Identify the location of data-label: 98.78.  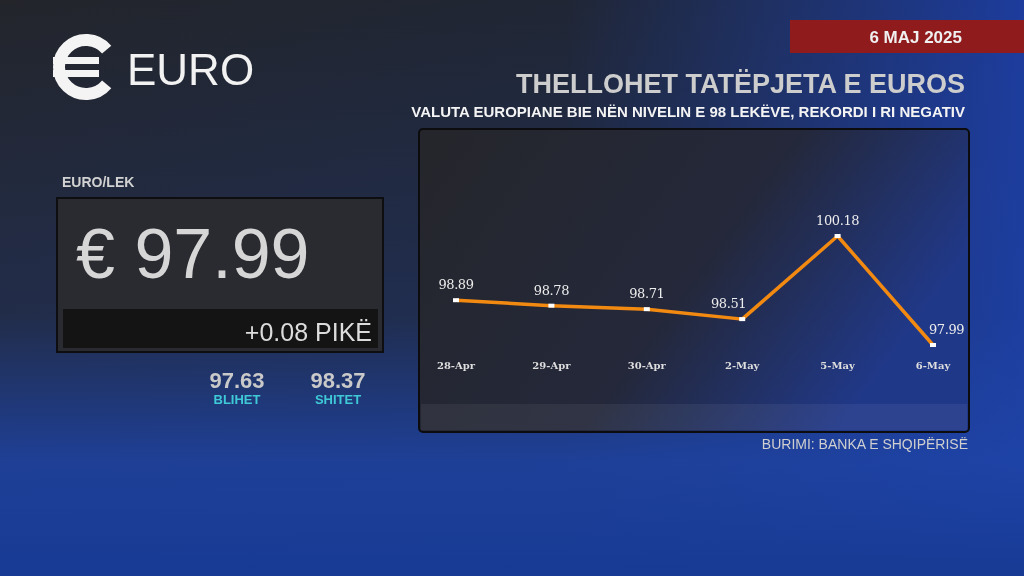
(551, 290).